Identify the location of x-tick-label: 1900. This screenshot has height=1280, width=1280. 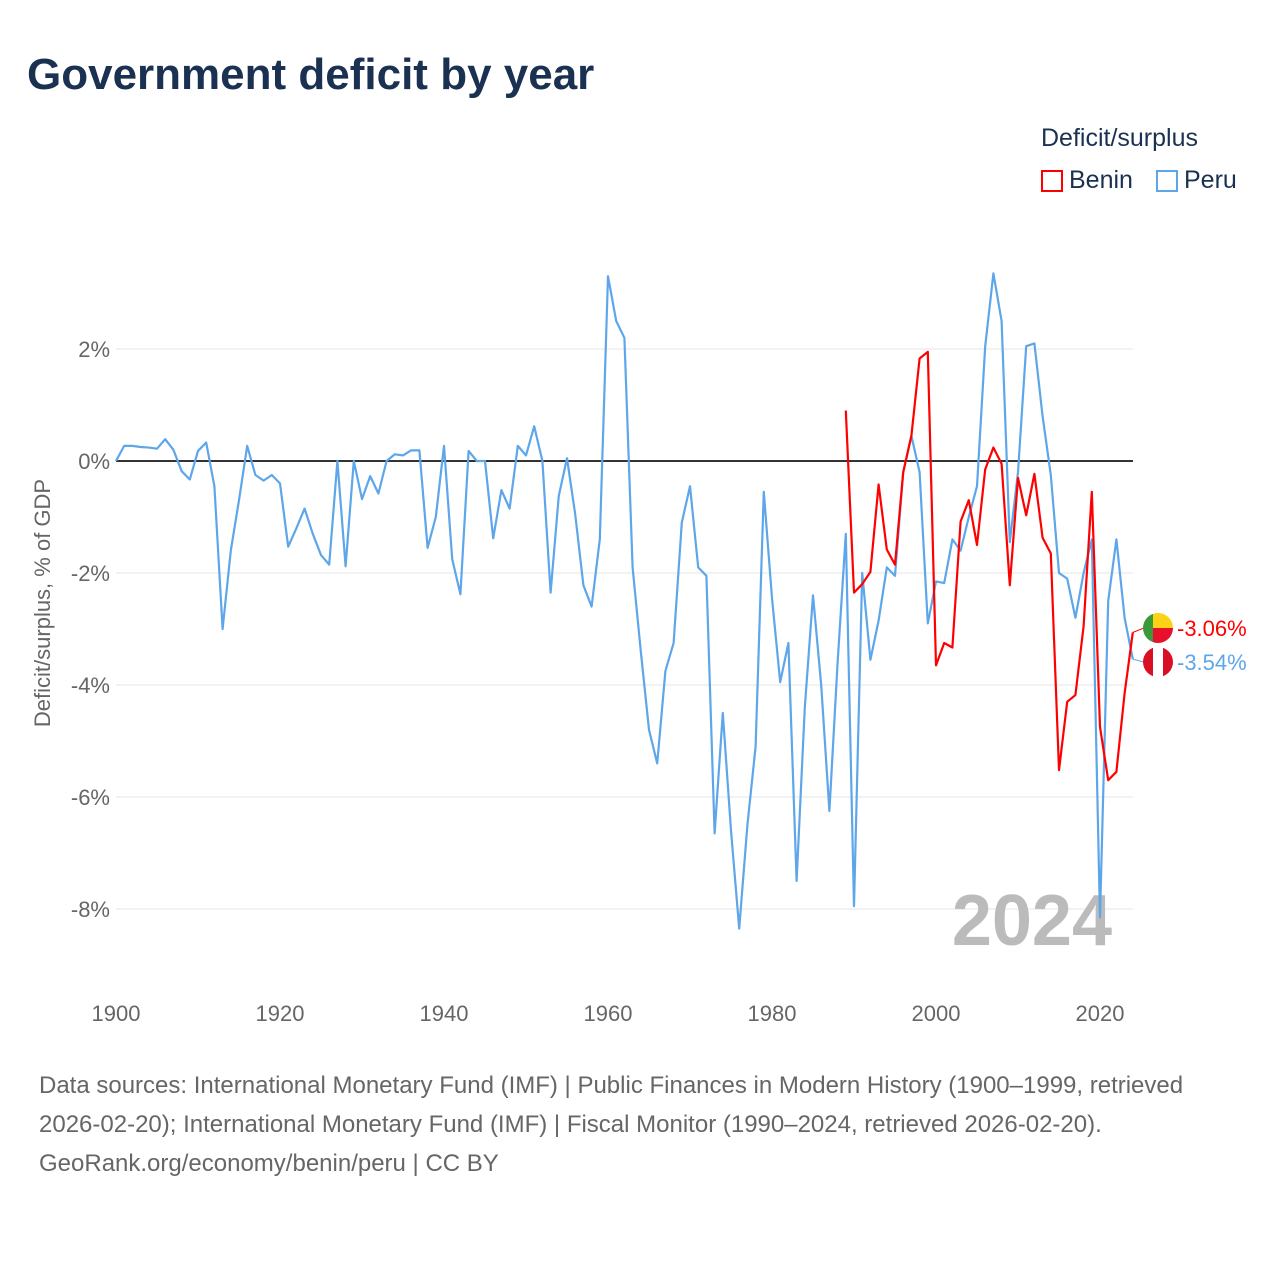
(116, 1013).